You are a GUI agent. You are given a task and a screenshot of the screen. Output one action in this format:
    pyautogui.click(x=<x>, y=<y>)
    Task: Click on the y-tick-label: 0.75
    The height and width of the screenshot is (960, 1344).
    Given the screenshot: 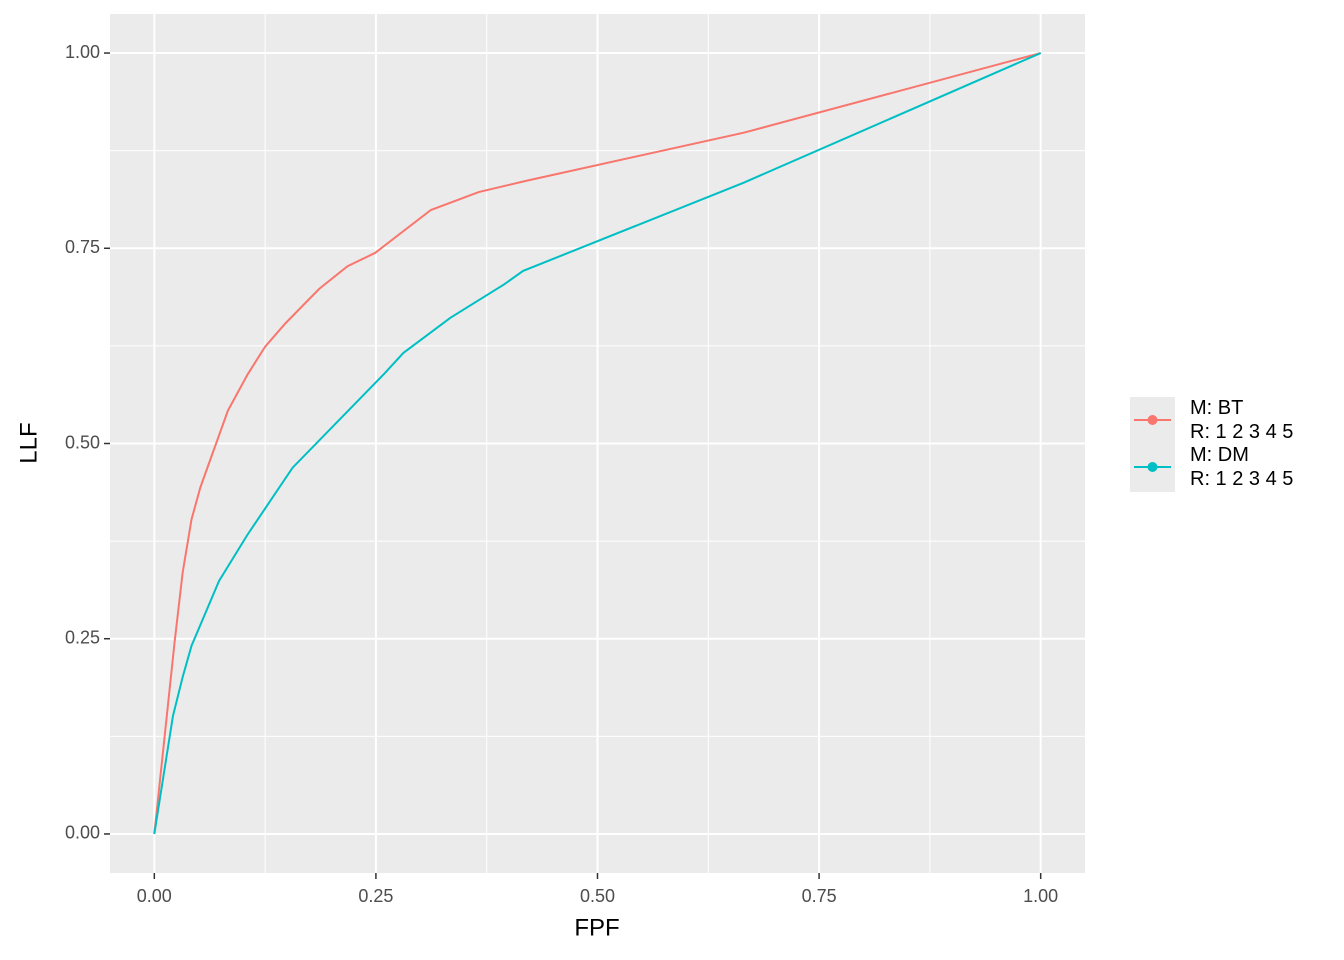 What is the action you would take?
    pyautogui.click(x=82, y=247)
    